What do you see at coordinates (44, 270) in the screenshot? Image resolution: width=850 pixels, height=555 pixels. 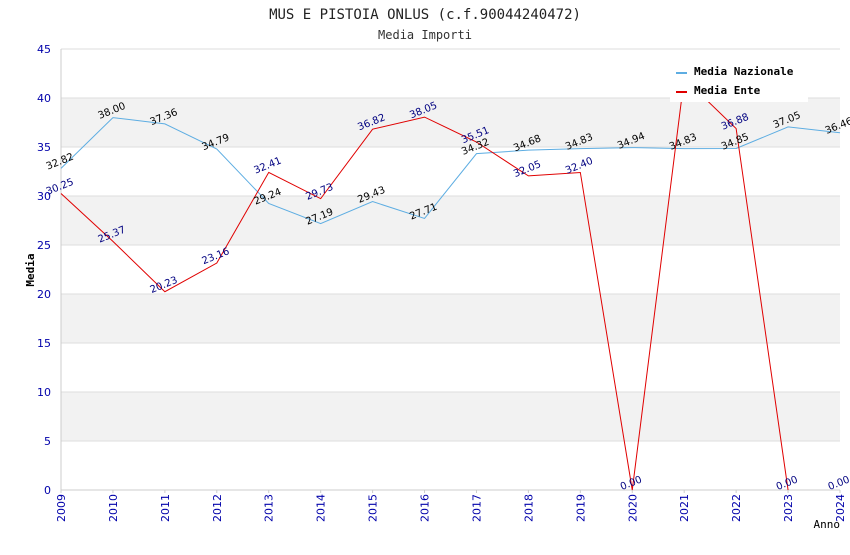 I see `y-tick-labels: 0 5 10 15 20 25 30 35 40 45` at bounding box center [44, 270].